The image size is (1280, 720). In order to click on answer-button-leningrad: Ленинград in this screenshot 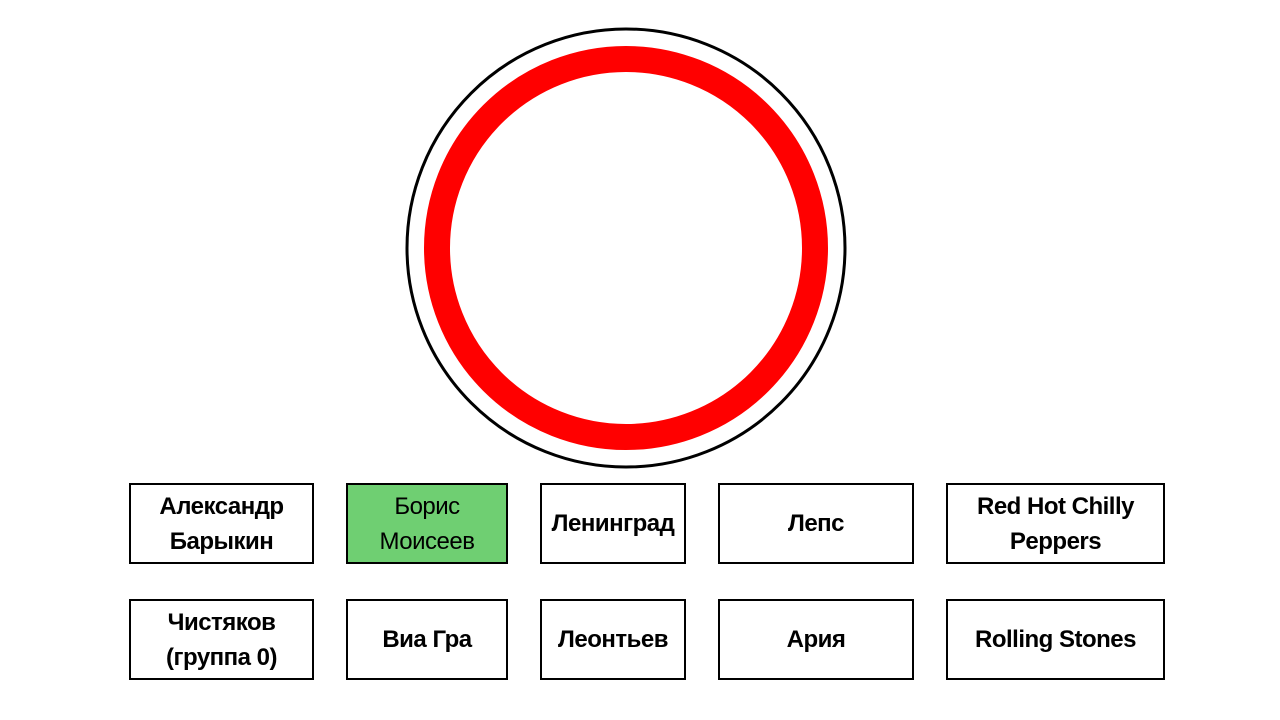, I will do `click(613, 523)`.